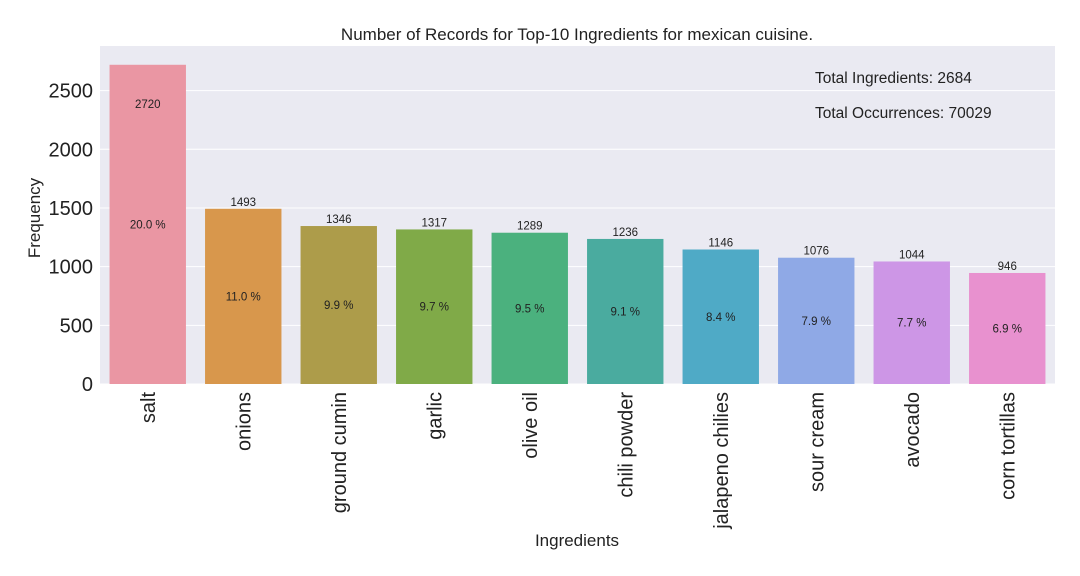  I want to click on value-label: 1493, so click(243, 203).